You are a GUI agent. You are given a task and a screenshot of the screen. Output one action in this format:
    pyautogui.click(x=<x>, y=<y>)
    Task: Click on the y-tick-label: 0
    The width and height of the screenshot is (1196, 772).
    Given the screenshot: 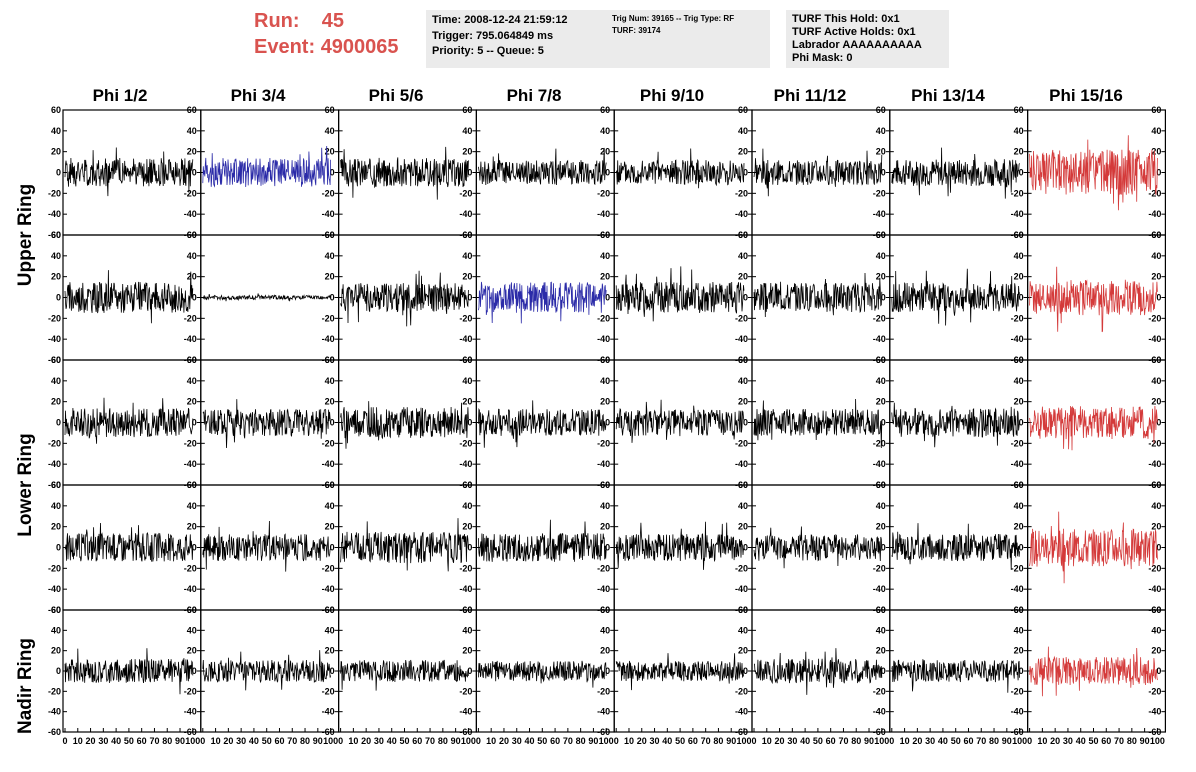 What is the action you would take?
    pyautogui.click(x=58, y=423)
    